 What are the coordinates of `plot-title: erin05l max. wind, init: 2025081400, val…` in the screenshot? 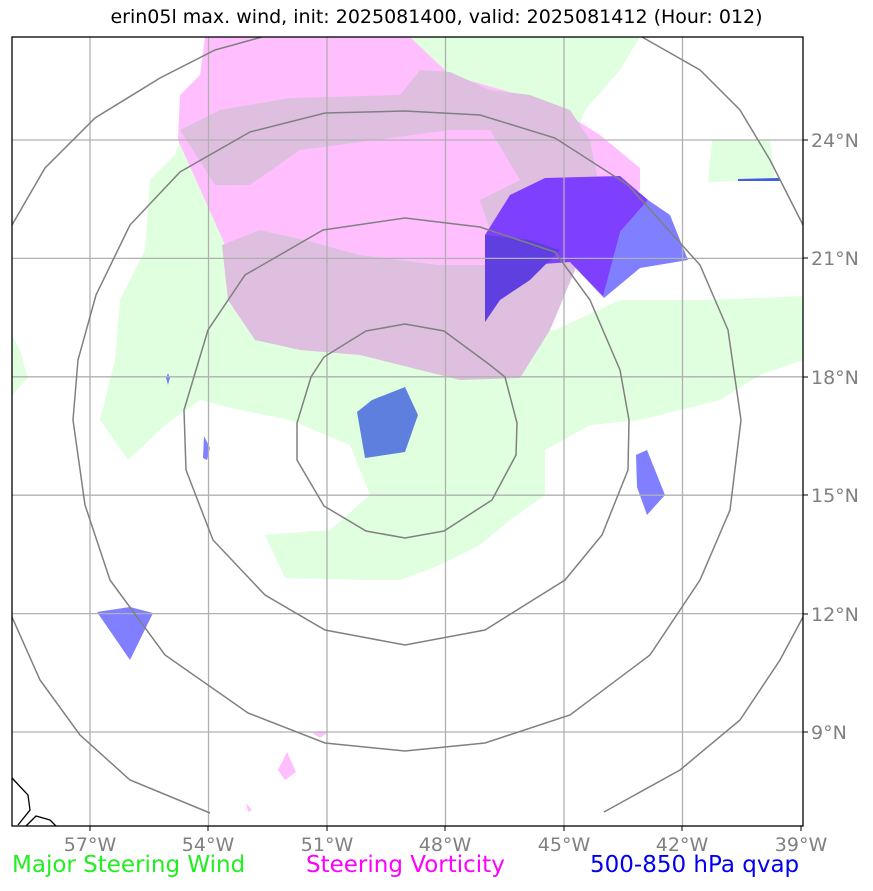 It's located at (436, 17).